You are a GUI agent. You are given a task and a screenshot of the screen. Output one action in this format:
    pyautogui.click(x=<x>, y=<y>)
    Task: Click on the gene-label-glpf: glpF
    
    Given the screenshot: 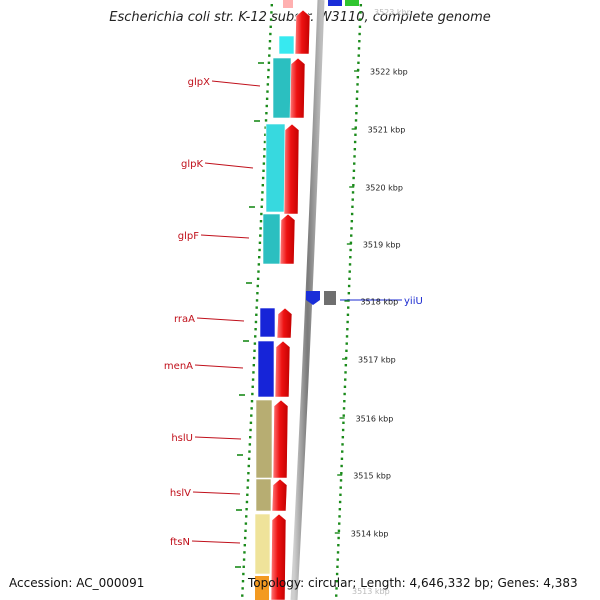 What is the action you would take?
    pyautogui.click(x=188, y=236)
    